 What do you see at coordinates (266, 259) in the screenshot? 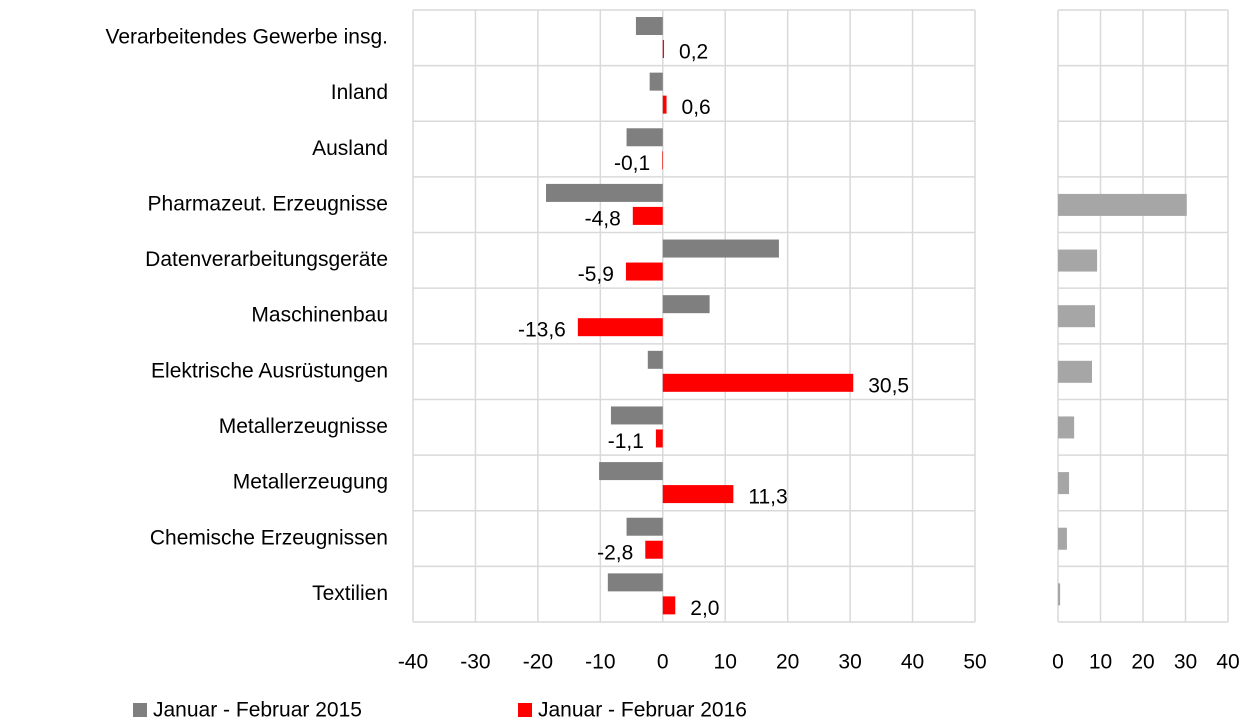
I see `category-label: Datenverarbeitungsgeräte` at bounding box center [266, 259].